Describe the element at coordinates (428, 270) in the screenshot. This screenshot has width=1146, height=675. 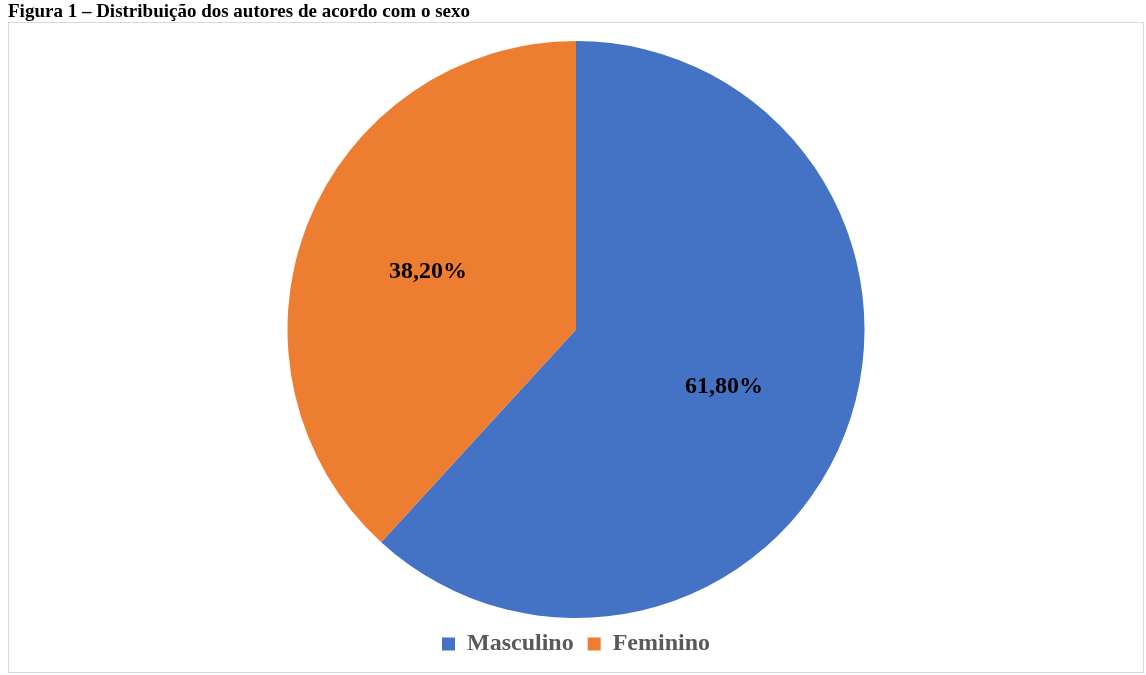
I see `data-label: 38,20%` at that location.